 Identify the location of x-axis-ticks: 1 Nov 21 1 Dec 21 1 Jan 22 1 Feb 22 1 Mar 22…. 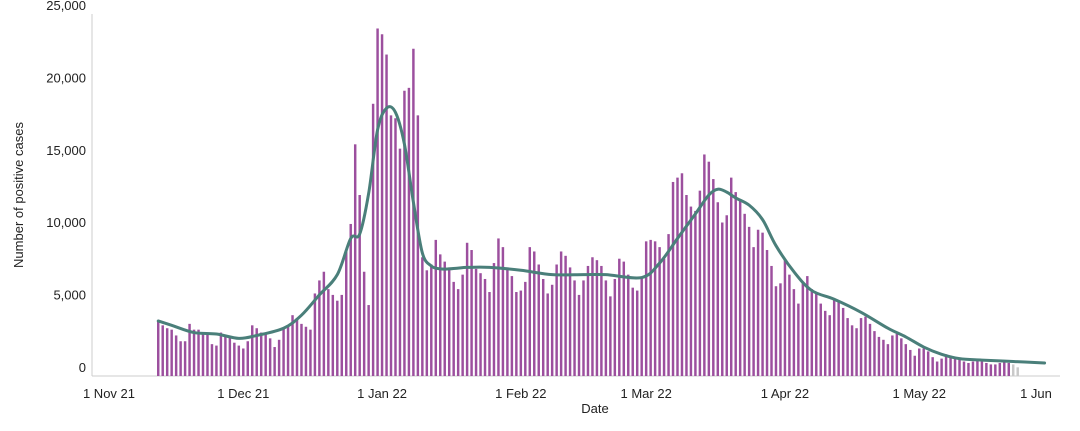
(567, 393).